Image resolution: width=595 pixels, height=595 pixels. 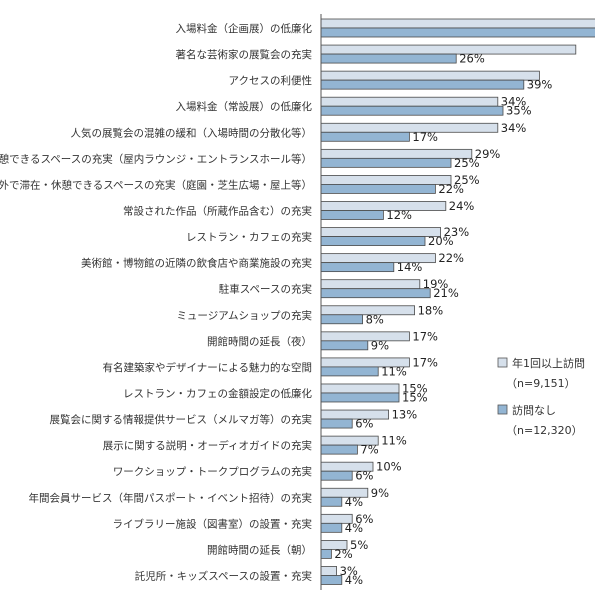 I want to click on value-label: 10%, so click(x=389, y=467).